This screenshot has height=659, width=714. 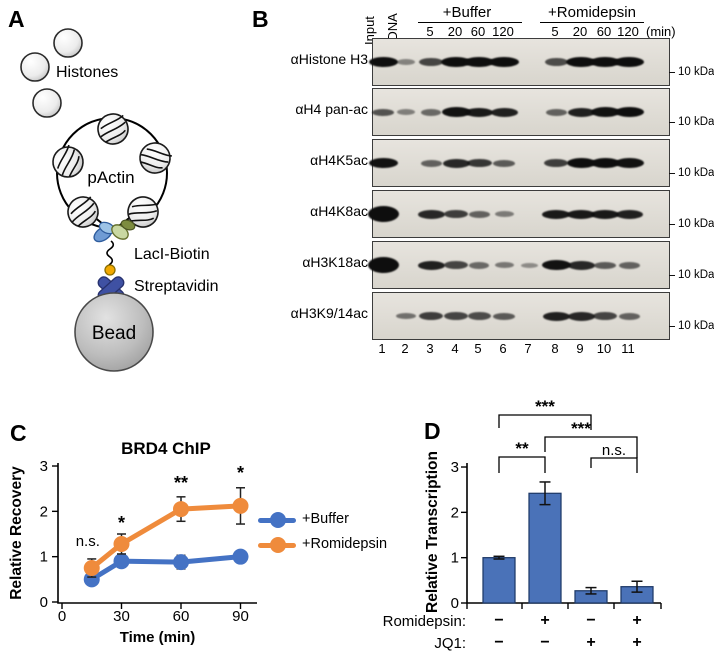 What do you see at coordinates (47, 103) in the screenshot?
I see `histone-sphere` at bounding box center [47, 103].